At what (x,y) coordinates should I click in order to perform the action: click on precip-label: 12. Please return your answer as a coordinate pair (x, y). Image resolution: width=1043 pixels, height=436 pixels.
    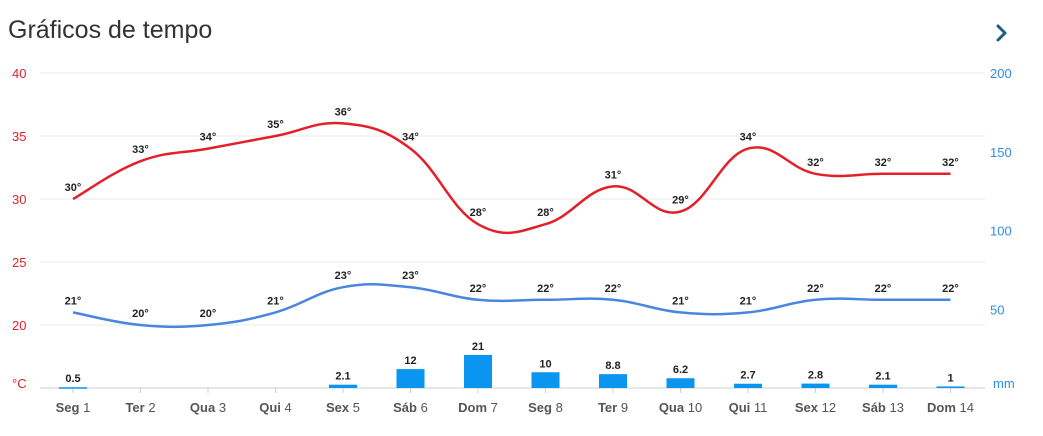
    Looking at the image, I should click on (410, 361).